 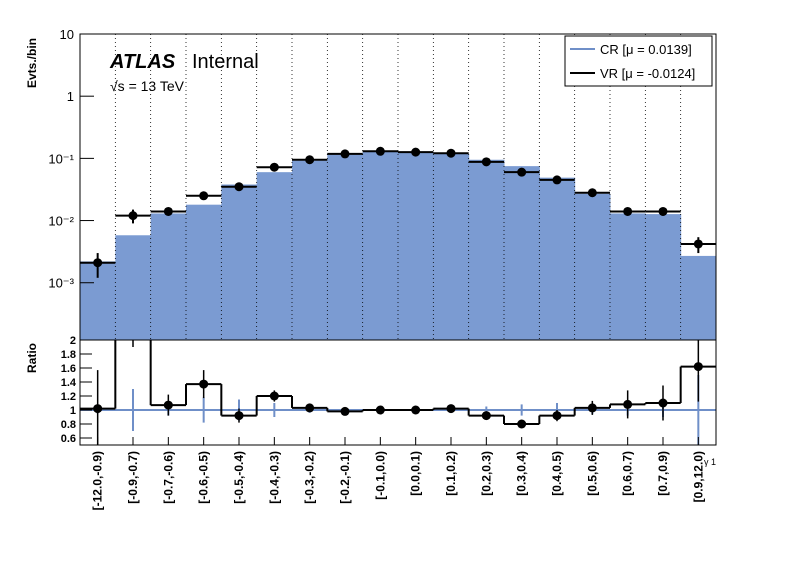 What do you see at coordinates (647, 73) in the screenshot?
I see `legend-label: VR [μ = -0.0124]` at bounding box center [647, 73].